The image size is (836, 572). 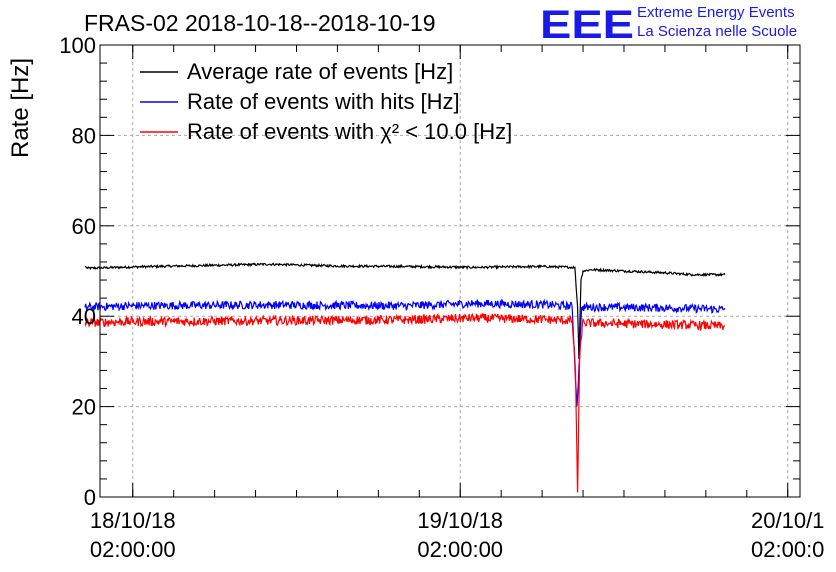 What do you see at coordinates (260, 23) in the screenshot?
I see `chart-title: FRAS-02 2018-10-18--2018-10-19` at bounding box center [260, 23].